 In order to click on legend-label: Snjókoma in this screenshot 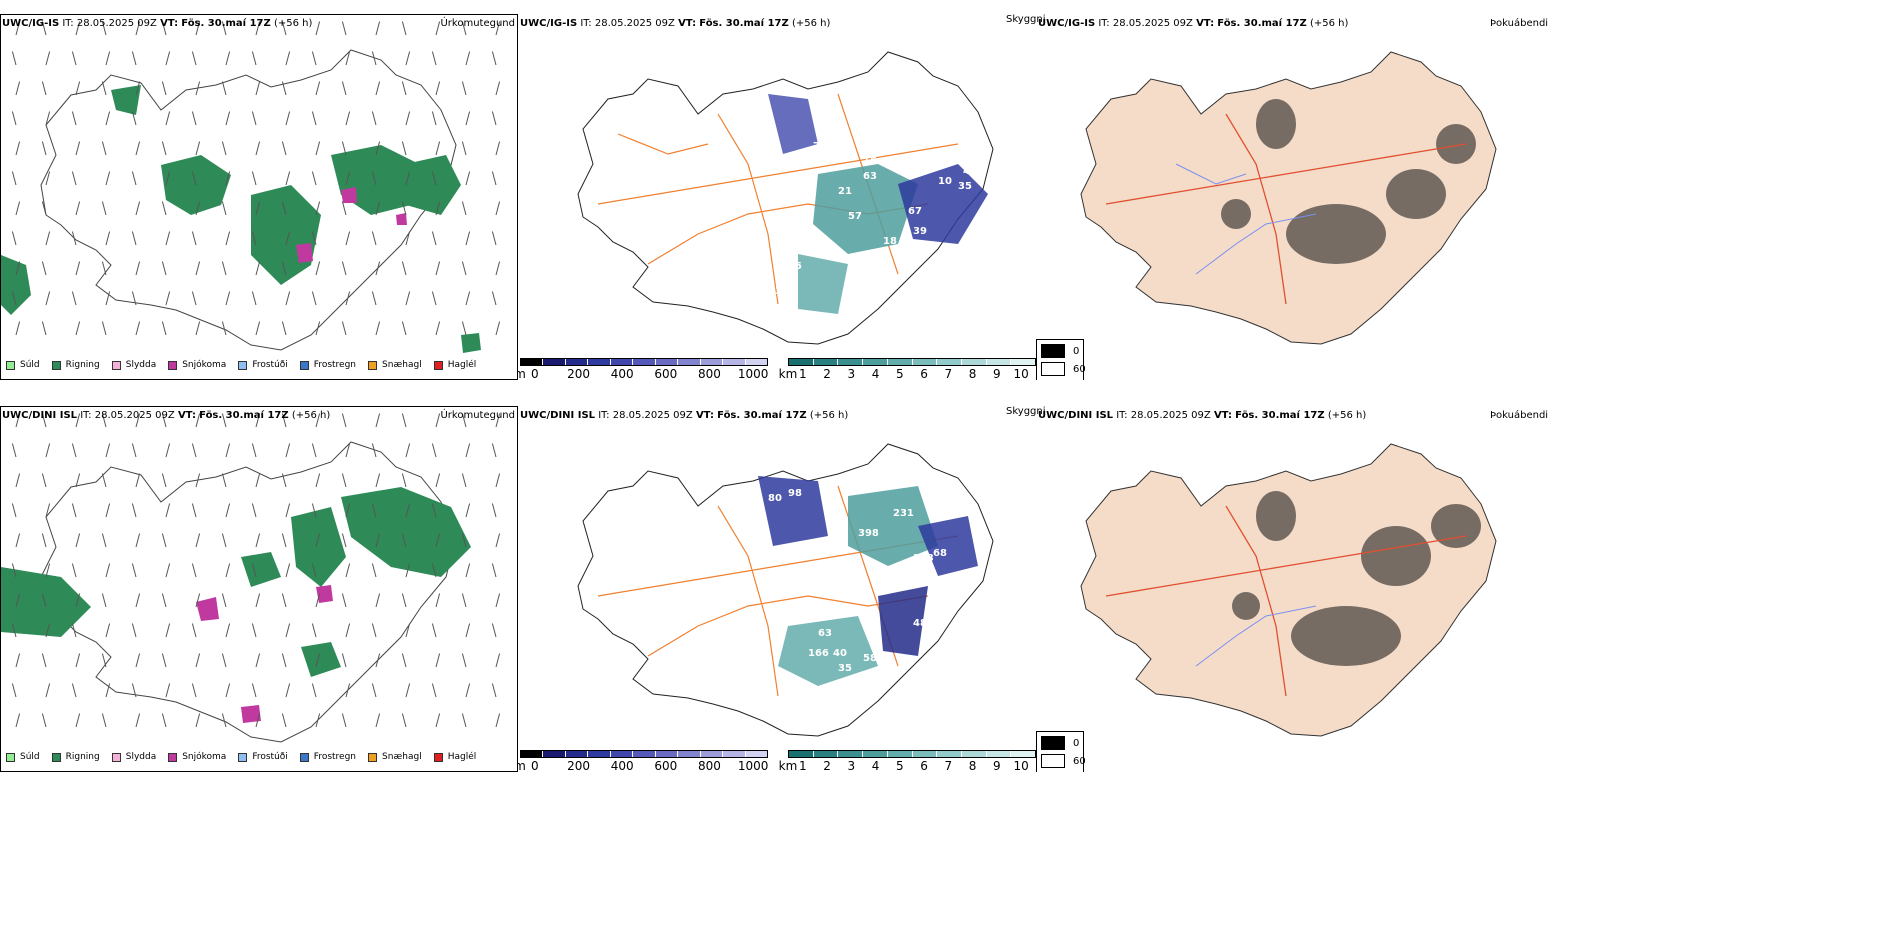, I will do `click(204, 757)`.